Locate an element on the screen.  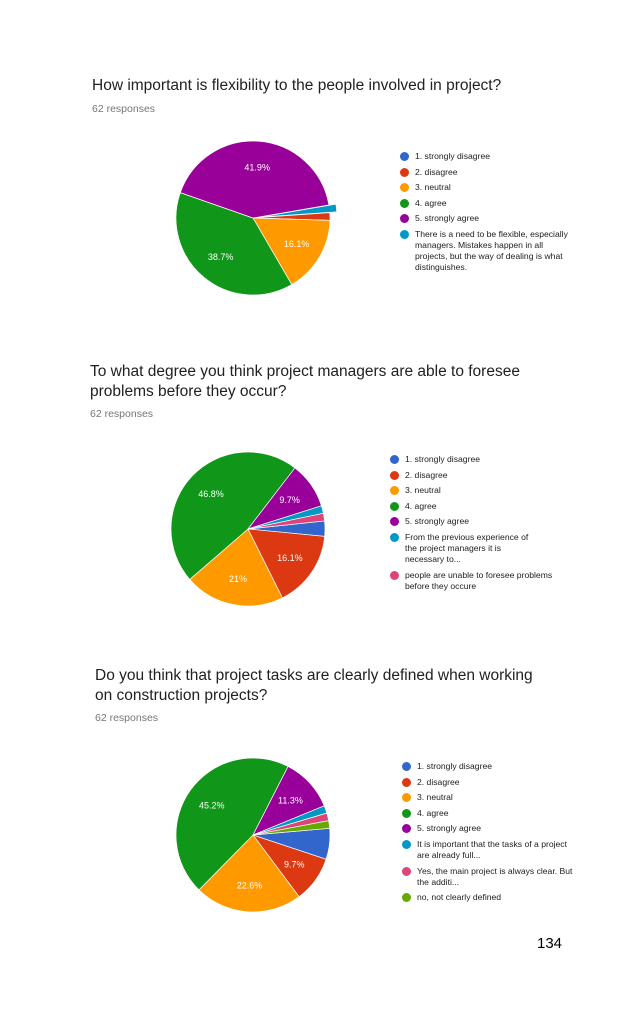
legend-item: no, not clearly defined is located at coordinates (489, 897).